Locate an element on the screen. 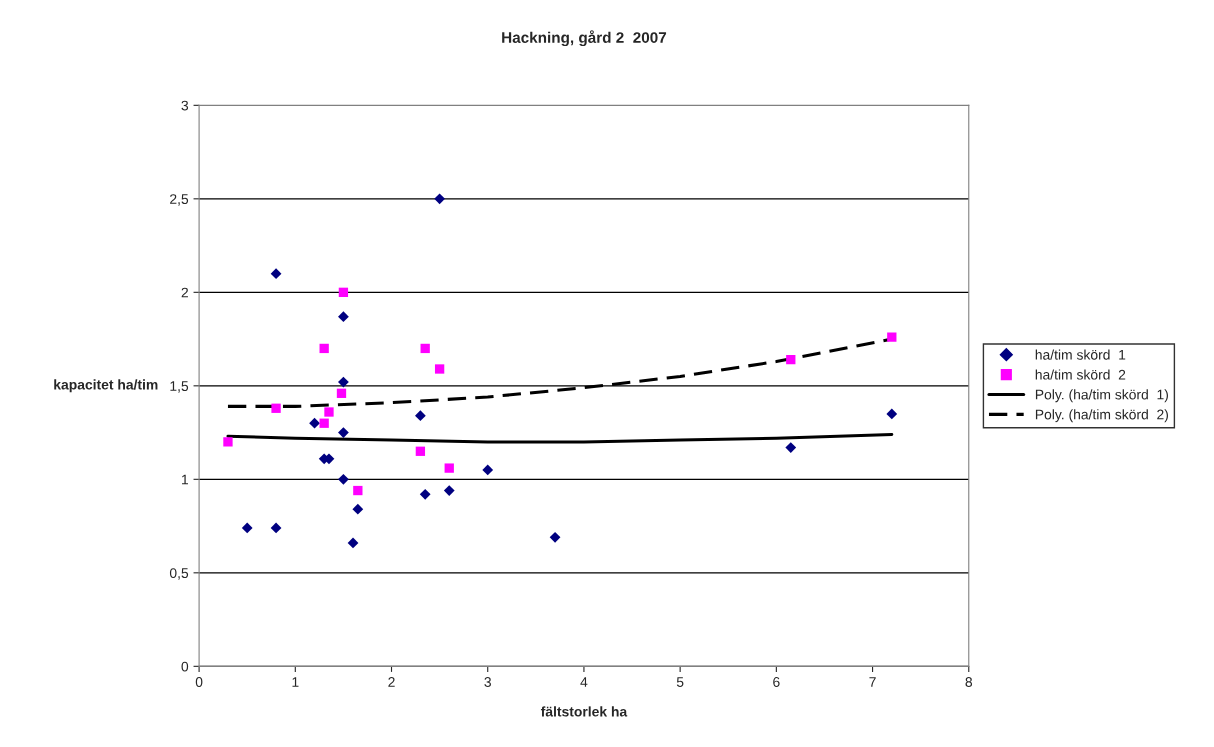 The height and width of the screenshot is (747, 1214). y-tick-label: 1,5 is located at coordinates (179, 387).